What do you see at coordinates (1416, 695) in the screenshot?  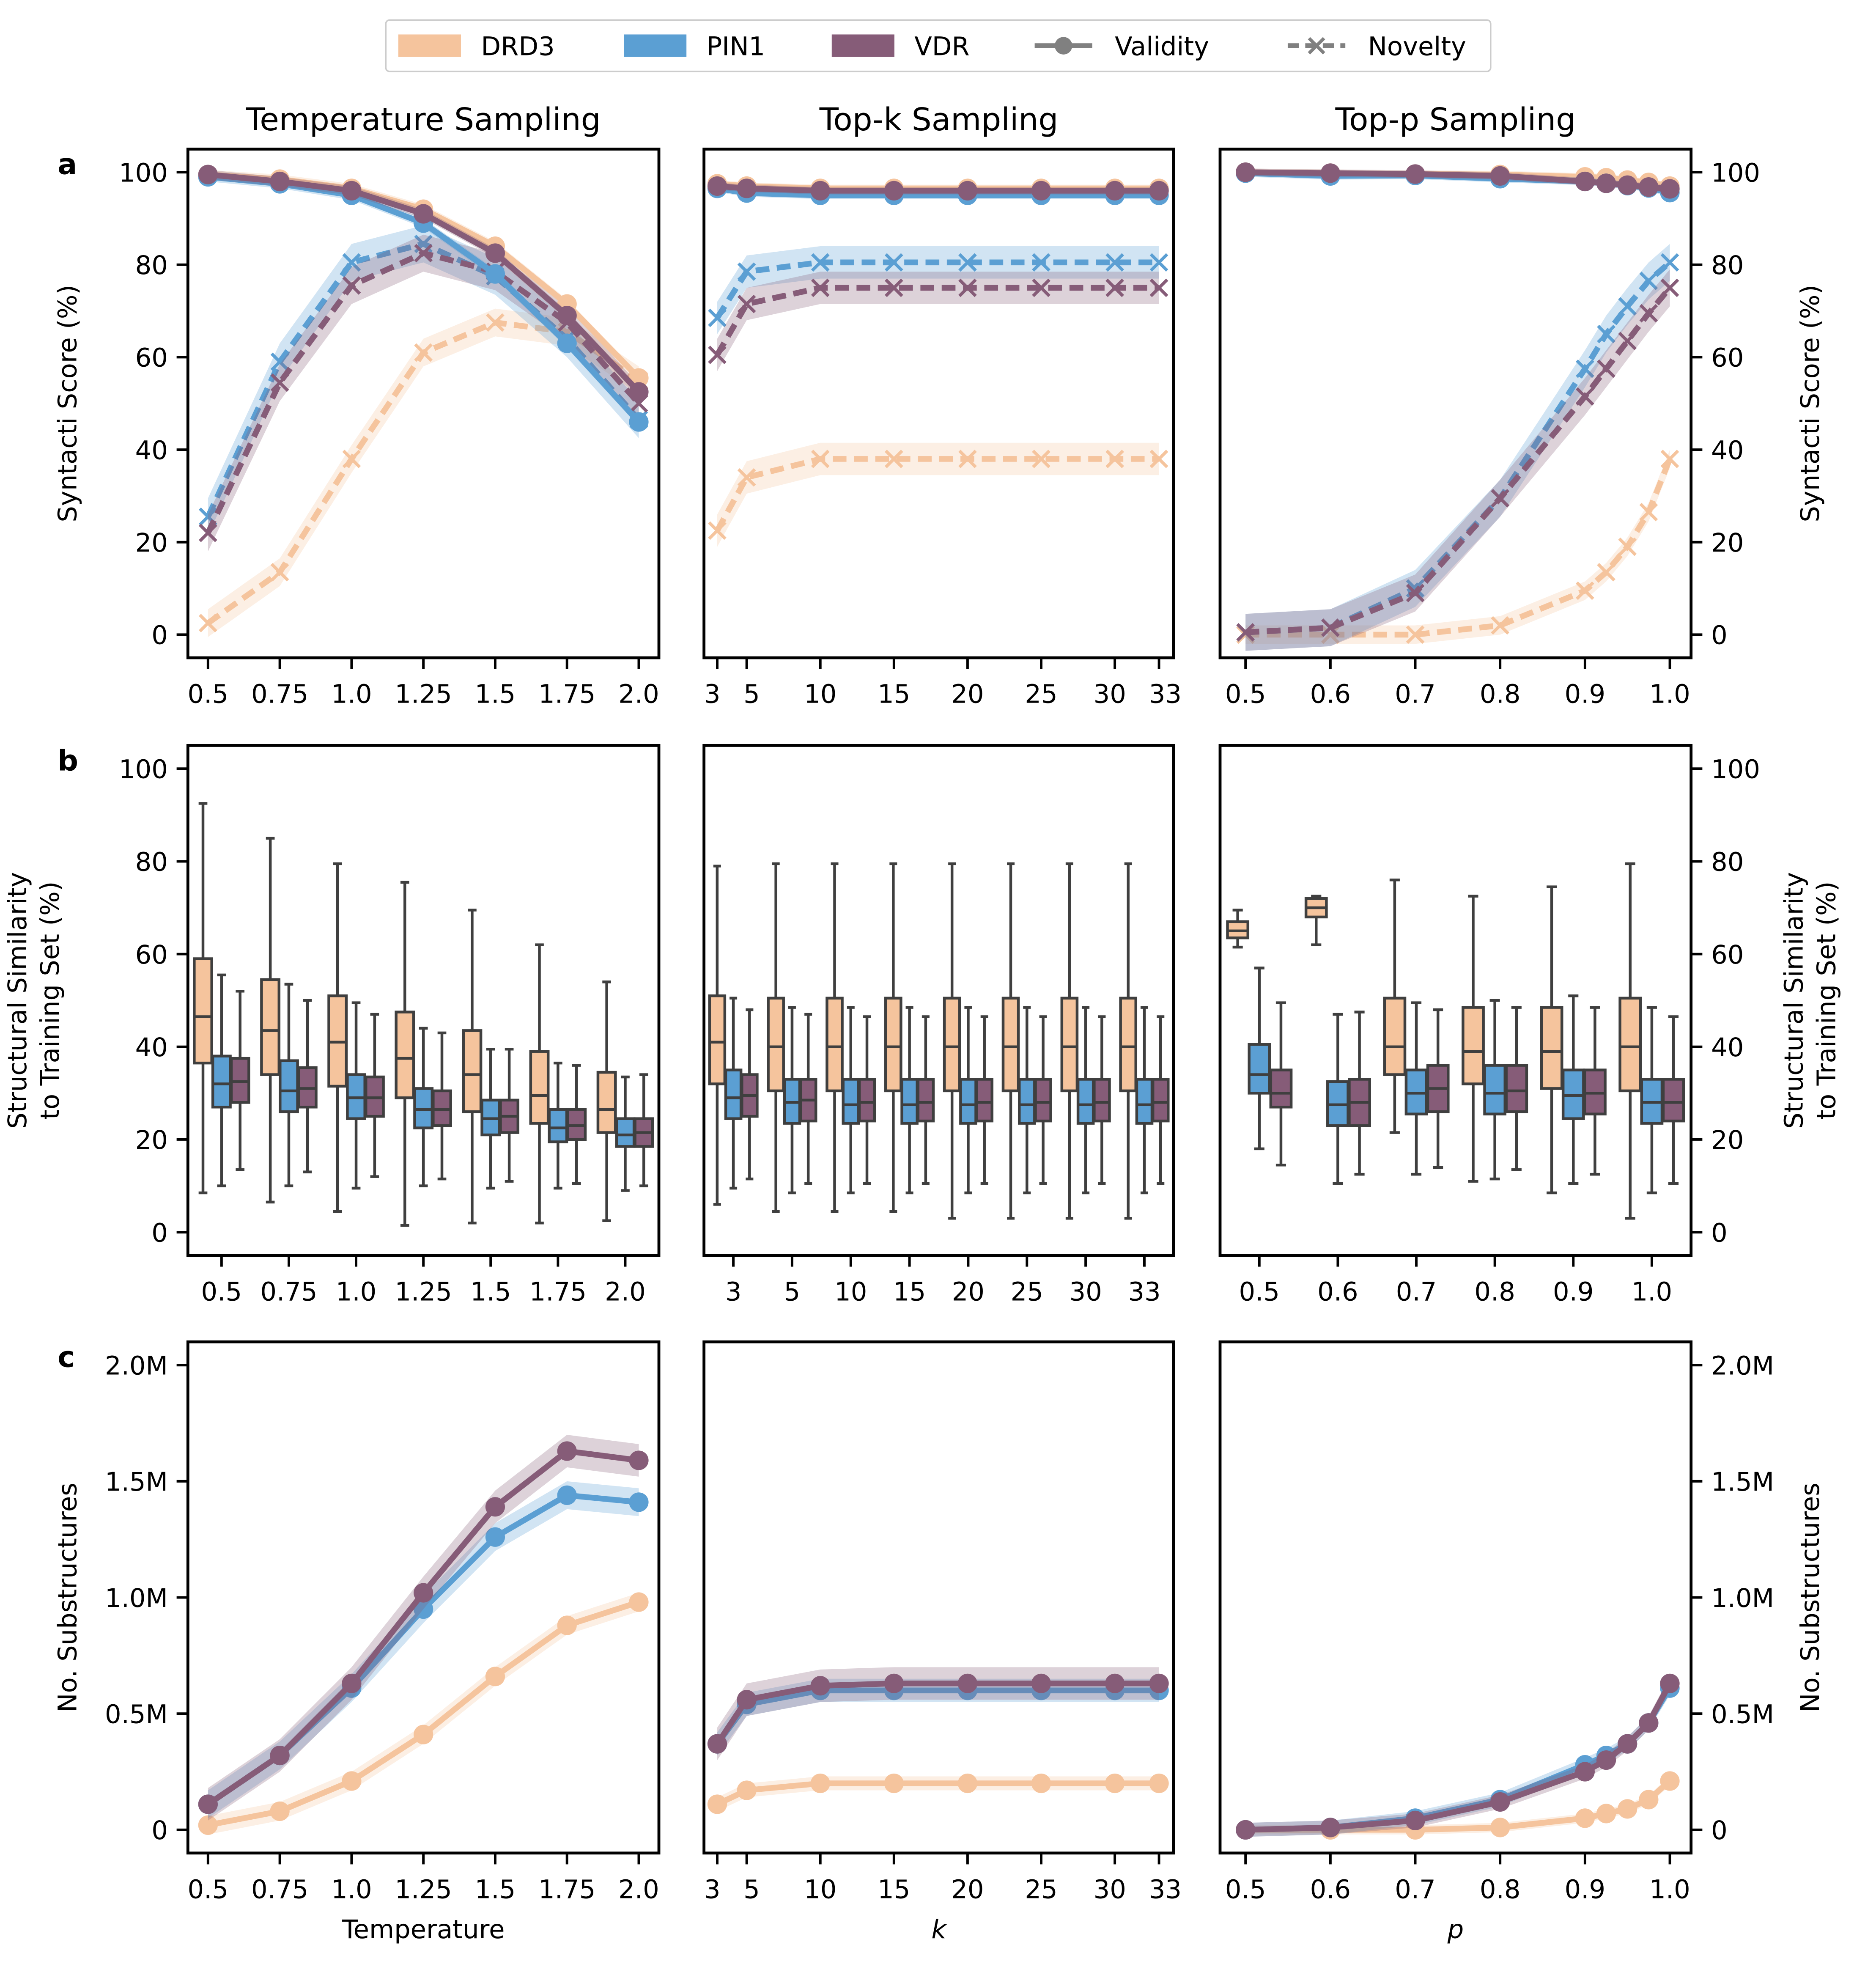 I see `x-tick-label: 0.7` at bounding box center [1416, 695].